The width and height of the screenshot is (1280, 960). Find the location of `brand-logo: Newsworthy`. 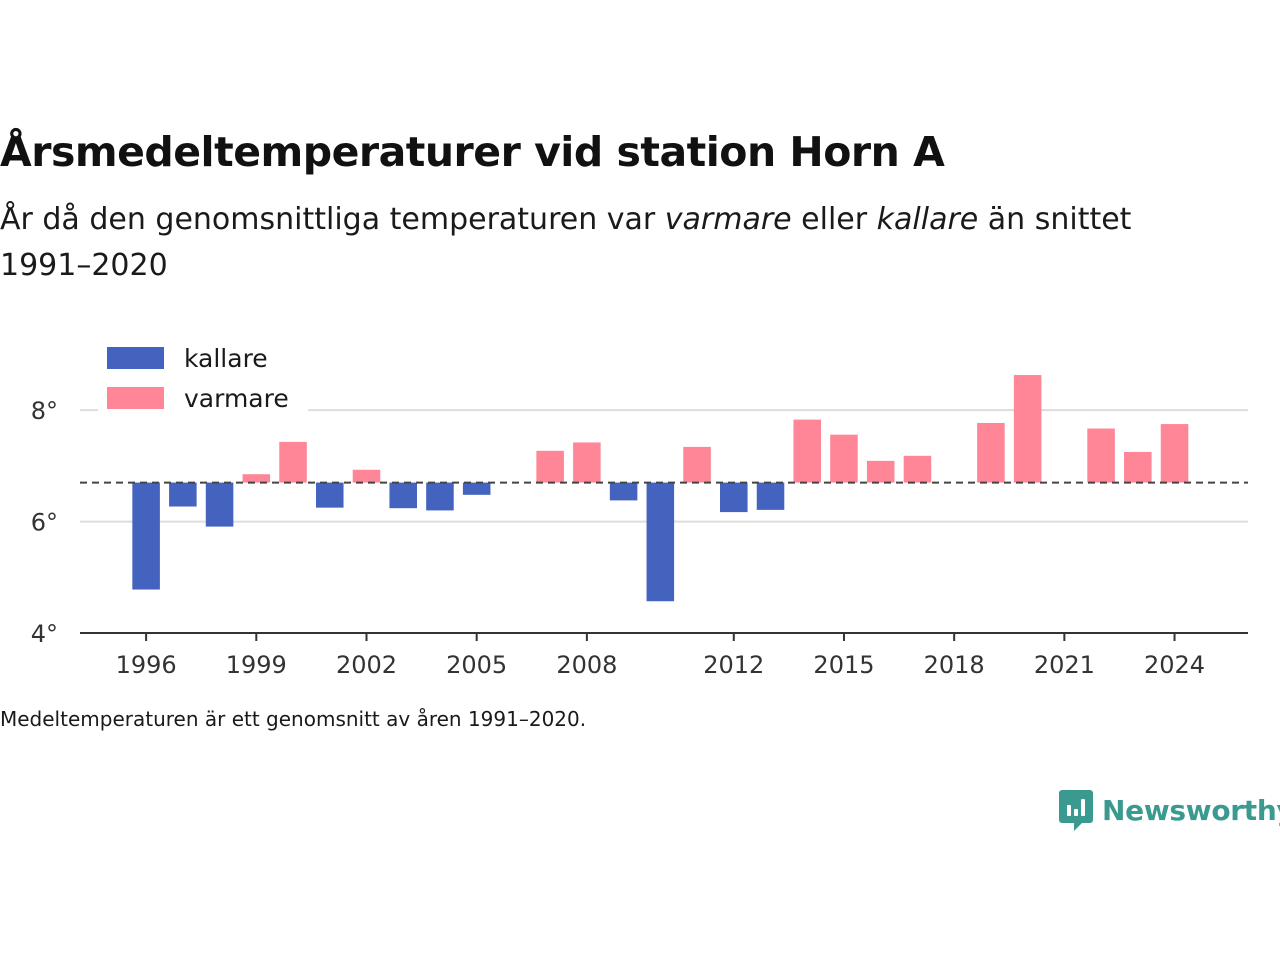

brand-logo: Newsworthy is located at coordinates (1169, 810).